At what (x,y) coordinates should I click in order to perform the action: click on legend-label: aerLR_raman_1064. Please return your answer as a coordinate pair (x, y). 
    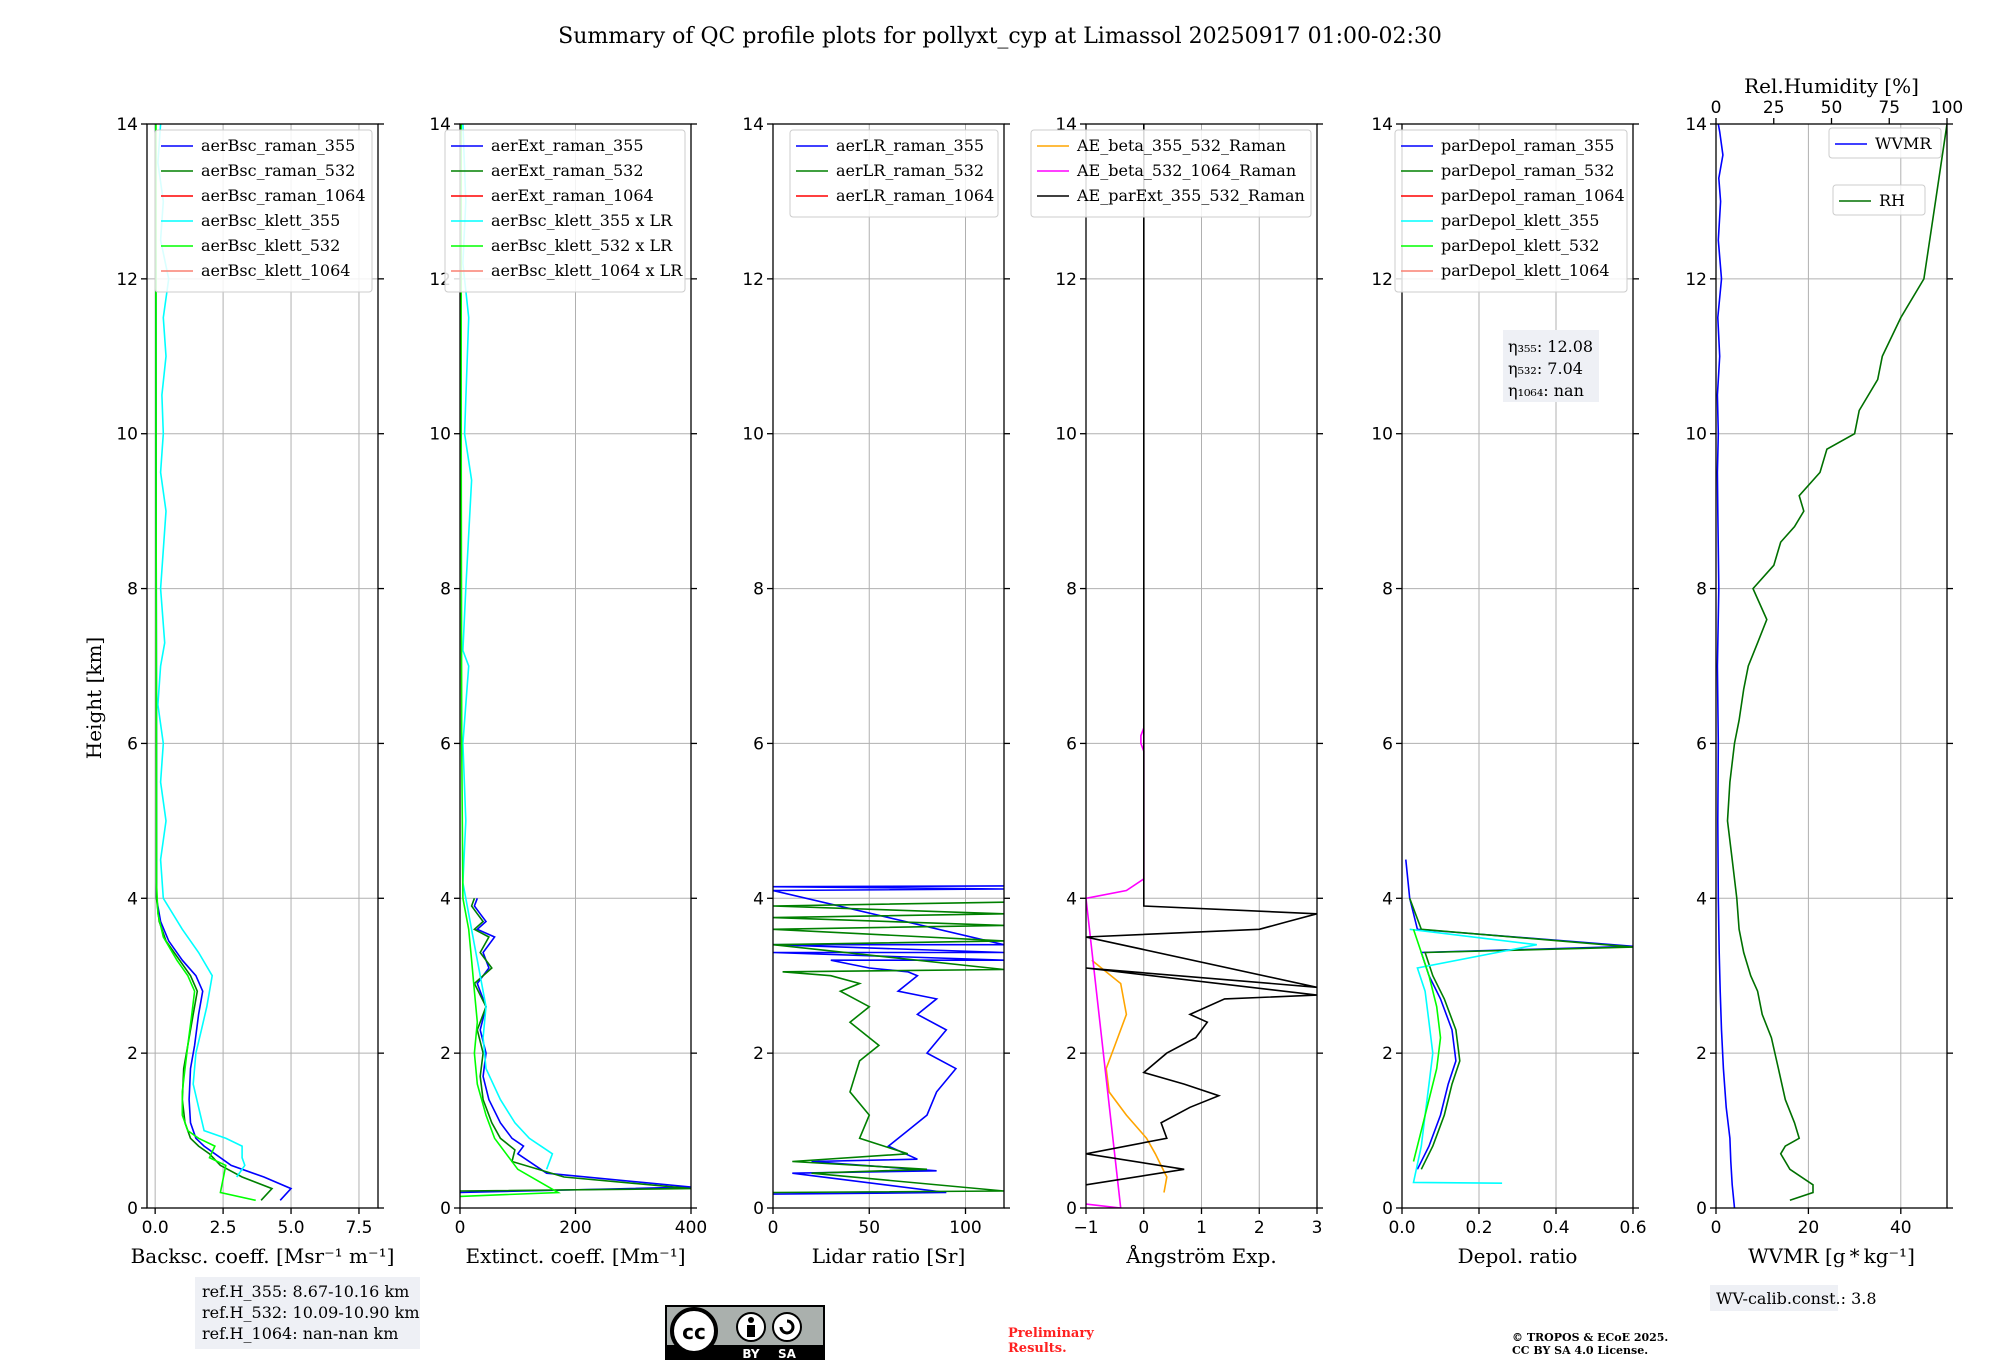
    Looking at the image, I should click on (915, 195).